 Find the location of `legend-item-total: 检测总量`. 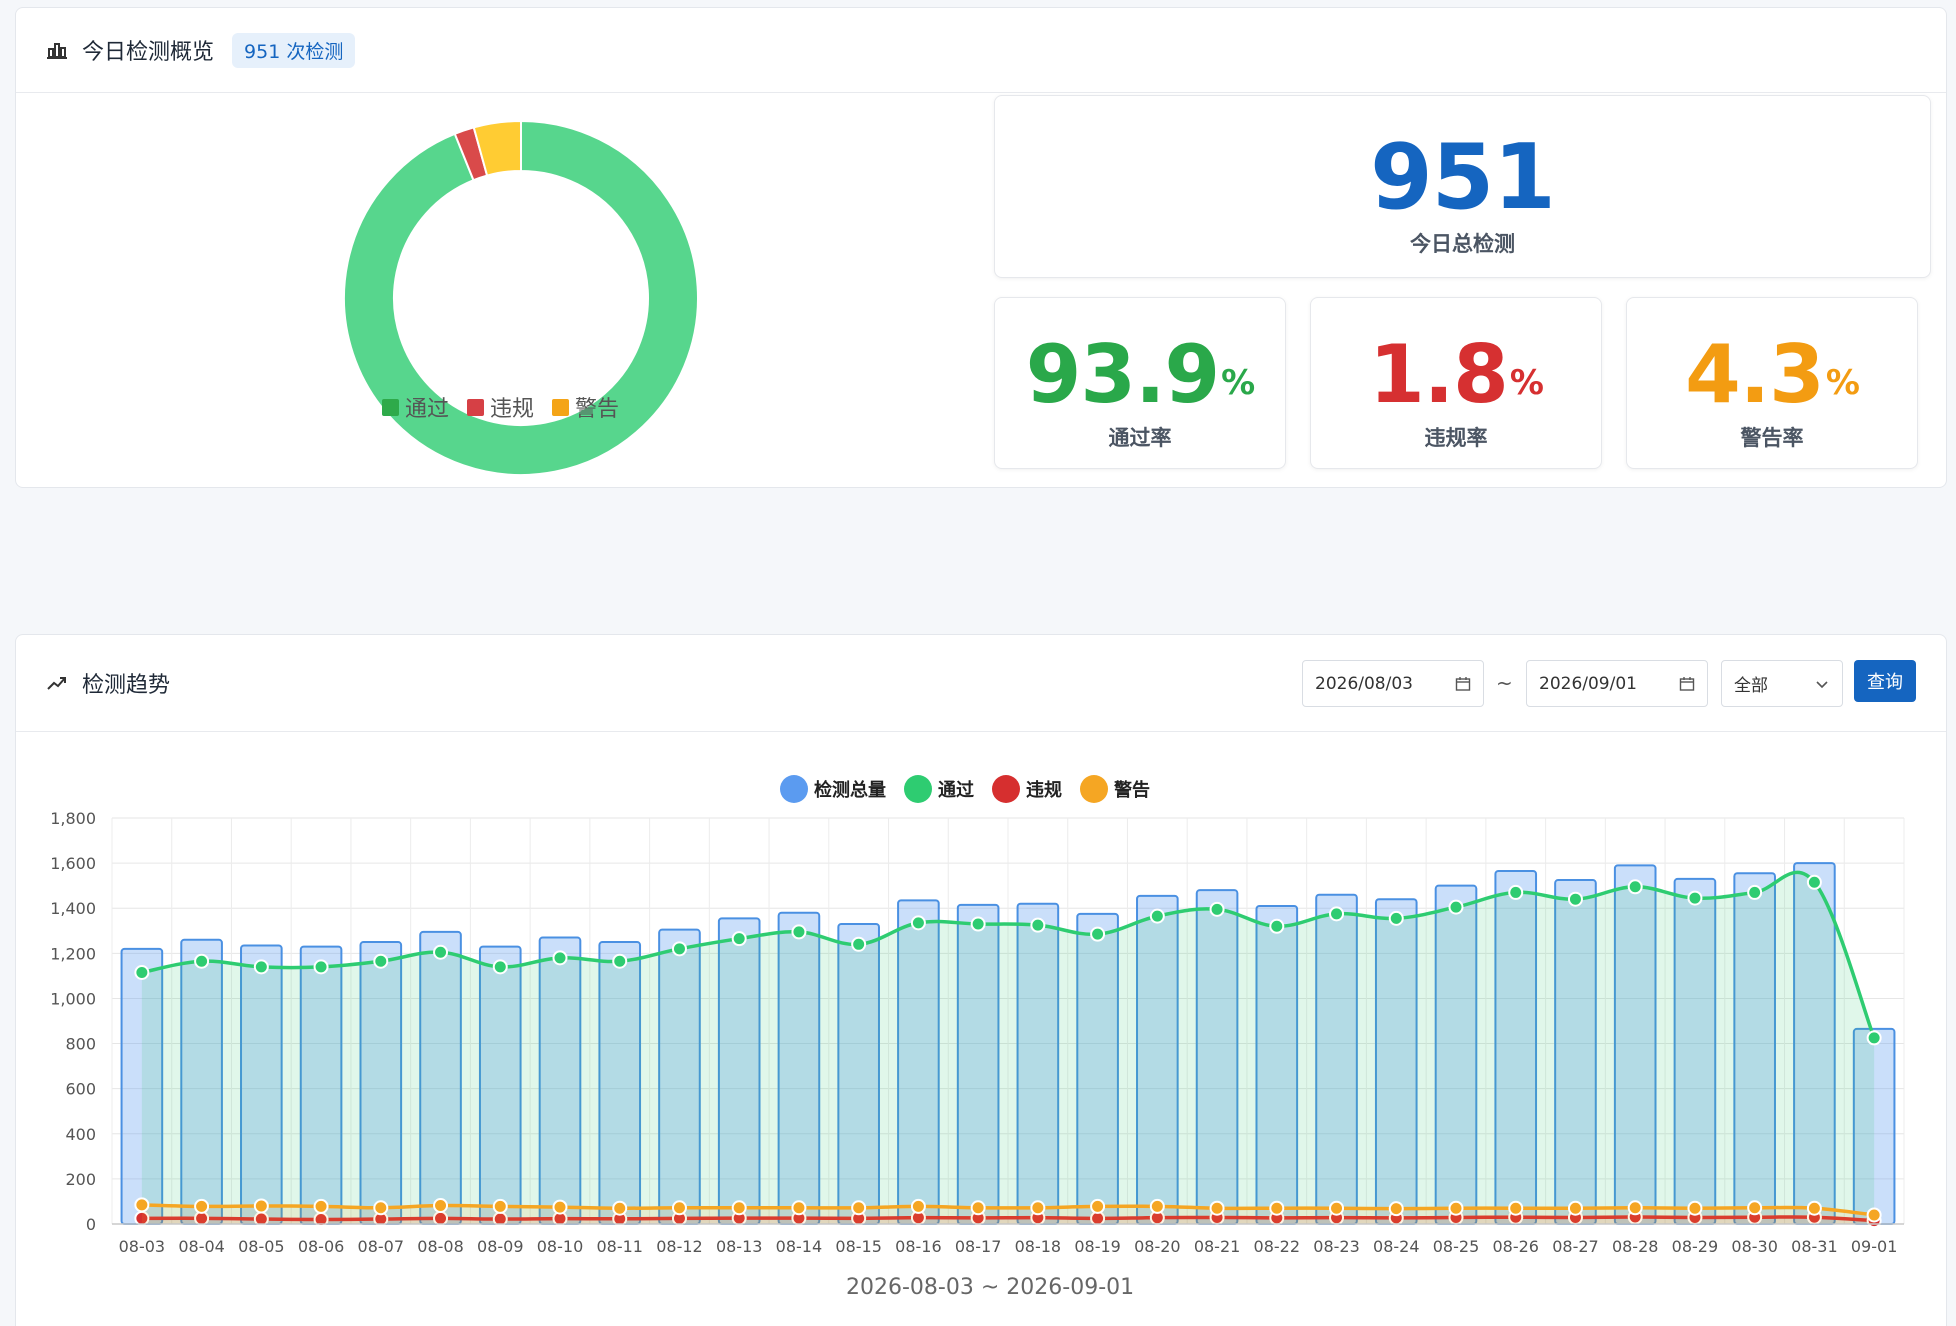

legend-item-total: 检测总量 is located at coordinates (833, 789).